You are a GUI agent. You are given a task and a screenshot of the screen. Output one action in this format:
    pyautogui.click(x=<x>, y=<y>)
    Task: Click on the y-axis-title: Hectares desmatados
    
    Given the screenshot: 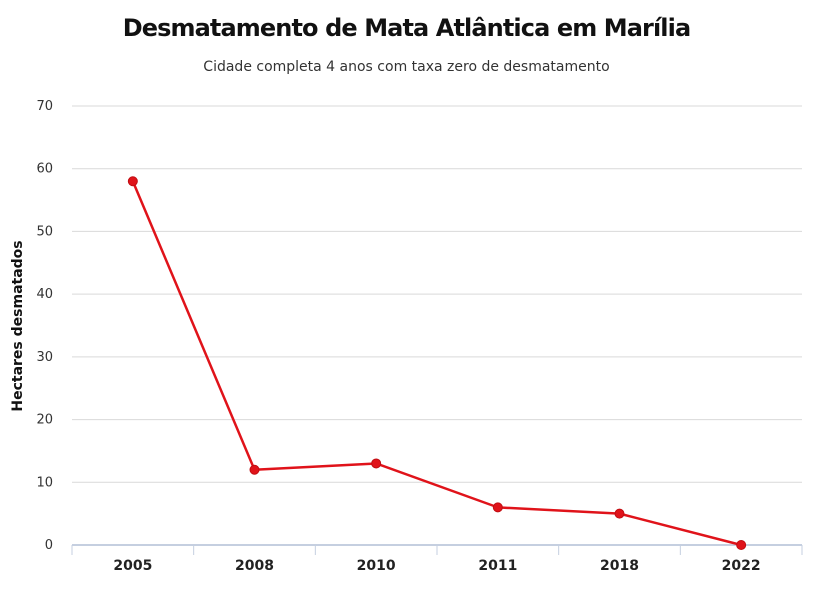 What is the action you would take?
    pyautogui.click(x=18, y=325)
    